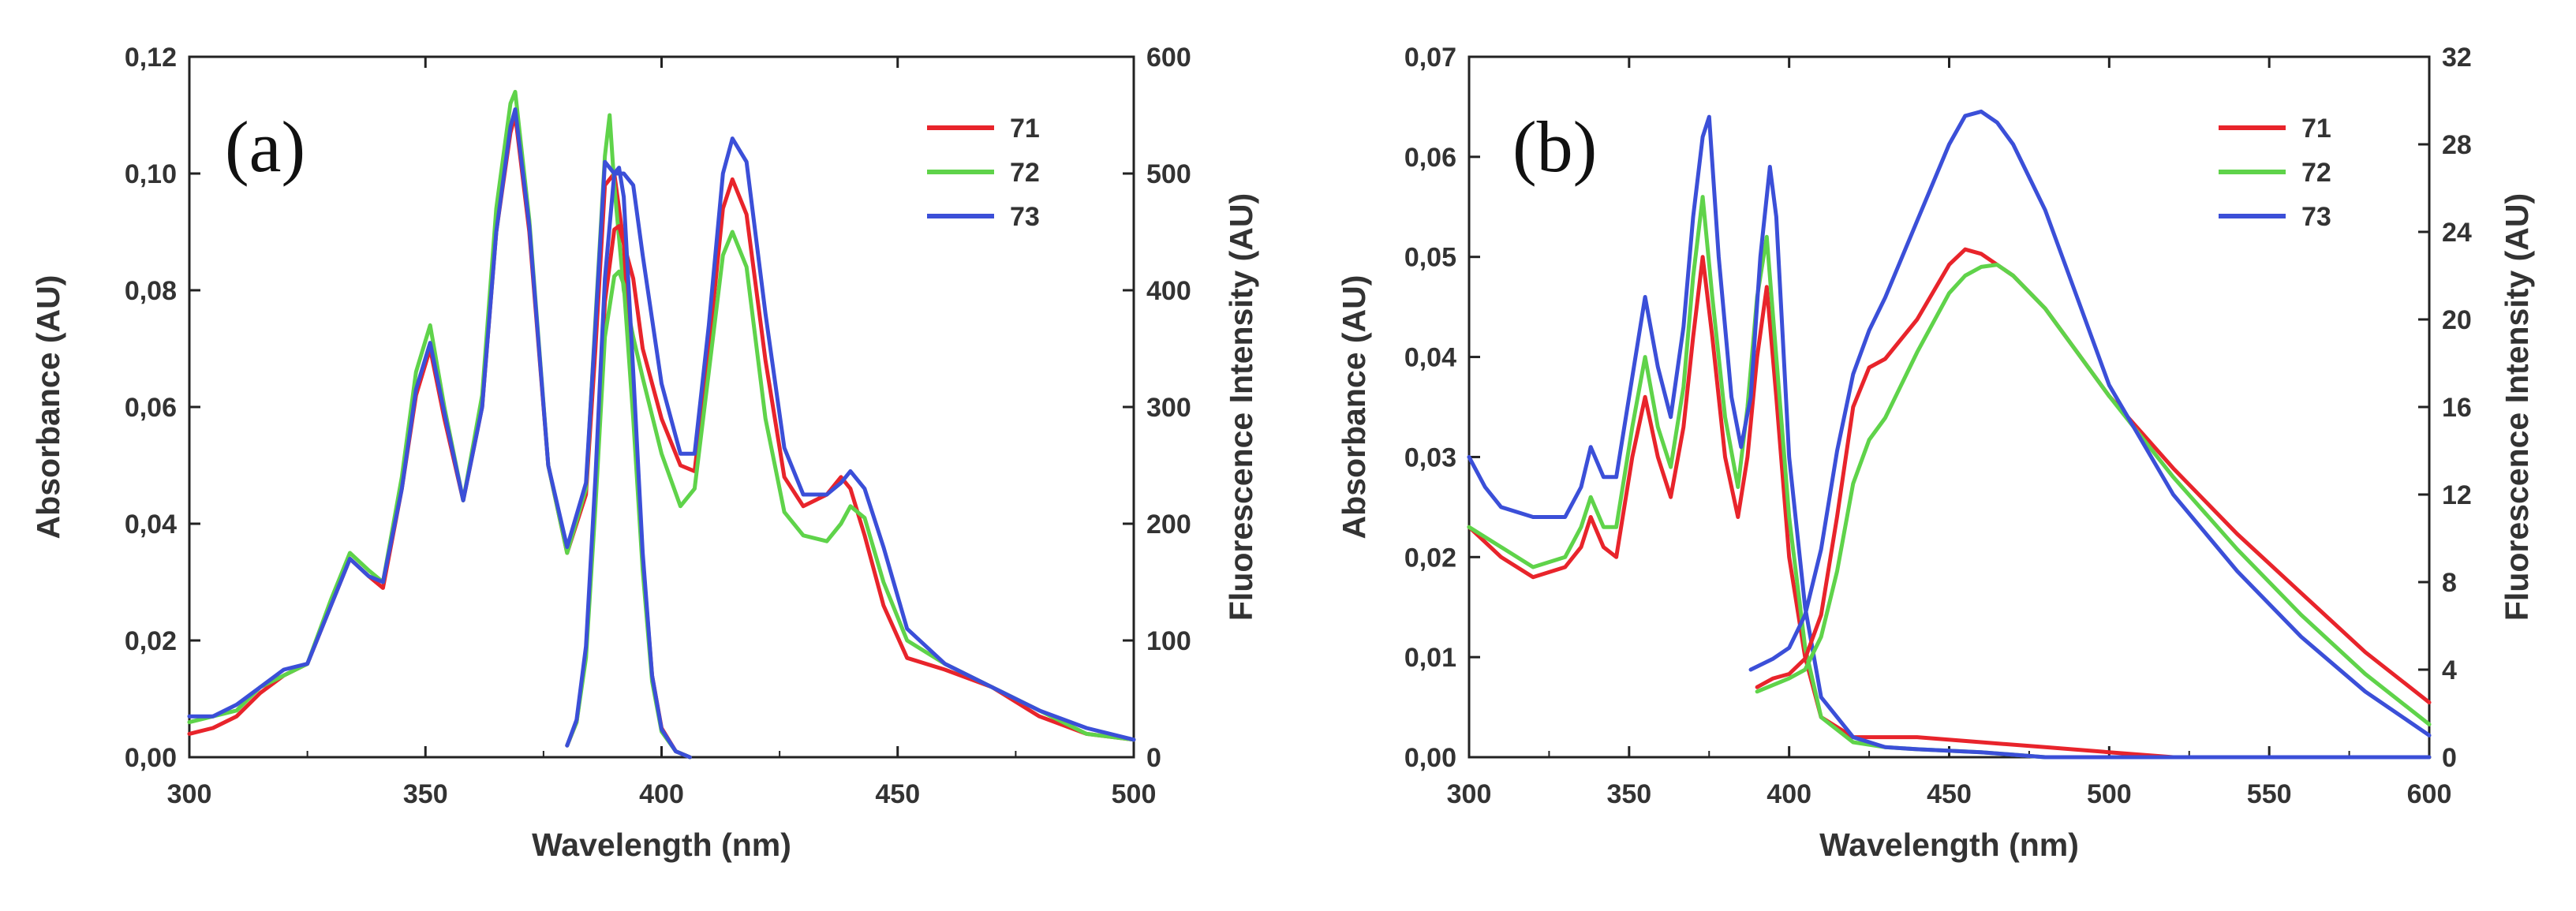  I want to click on panel-label: (b), so click(1554, 146).